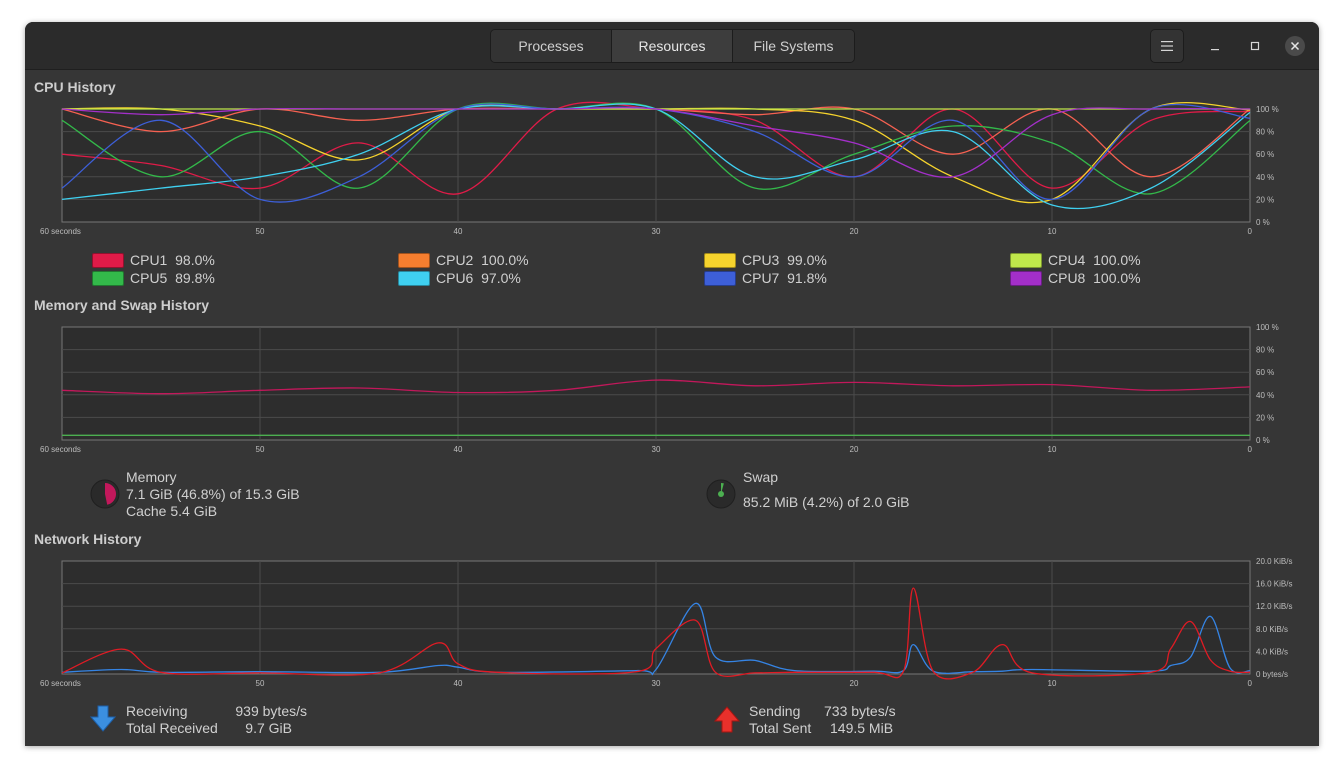 Image resolution: width=1344 pixels, height=774 pixels. I want to click on cpu-legend-item-4: CPU4 100.0%, so click(1075, 260).